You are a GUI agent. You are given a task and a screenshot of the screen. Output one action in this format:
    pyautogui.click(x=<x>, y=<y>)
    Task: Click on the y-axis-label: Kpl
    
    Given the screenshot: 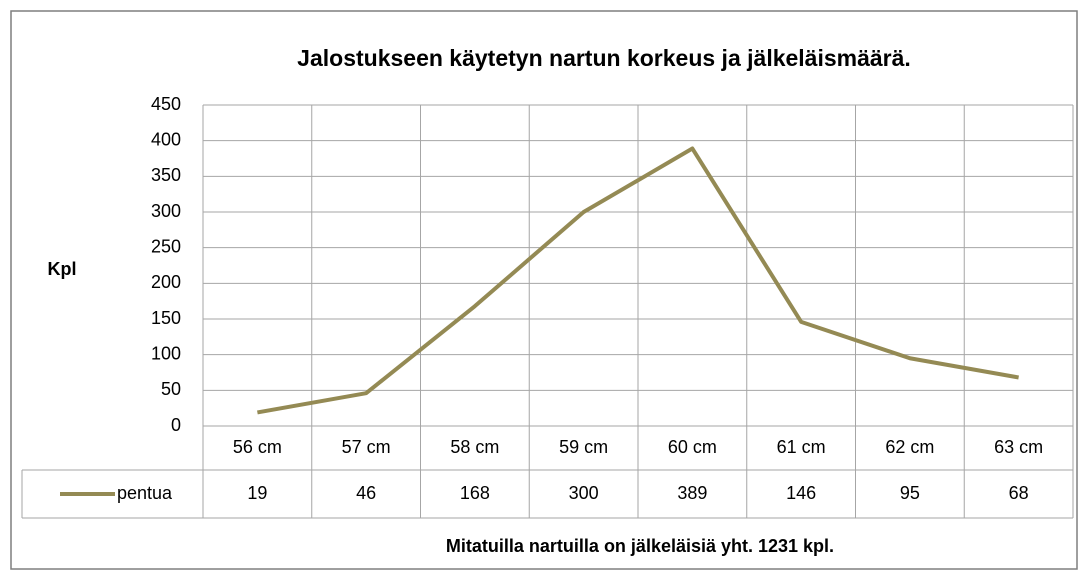 What is the action you would take?
    pyautogui.click(x=62, y=269)
    